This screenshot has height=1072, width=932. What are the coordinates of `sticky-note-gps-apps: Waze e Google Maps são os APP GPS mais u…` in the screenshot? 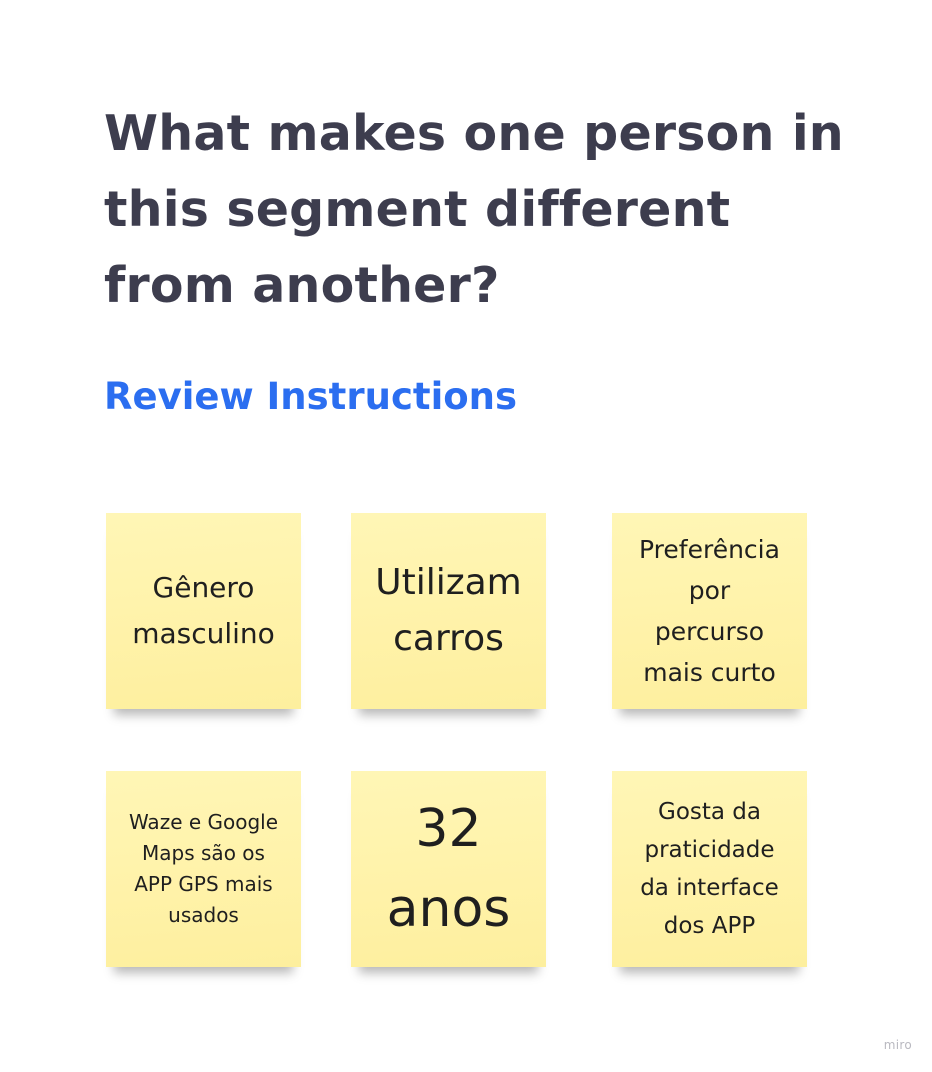 It's located at (203, 869).